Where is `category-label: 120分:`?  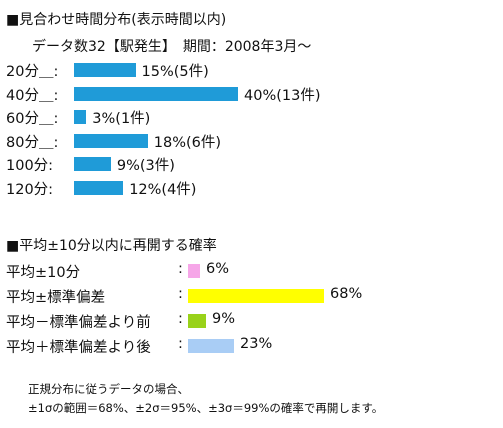
category-label: 120分: is located at coordinates (30, 189).